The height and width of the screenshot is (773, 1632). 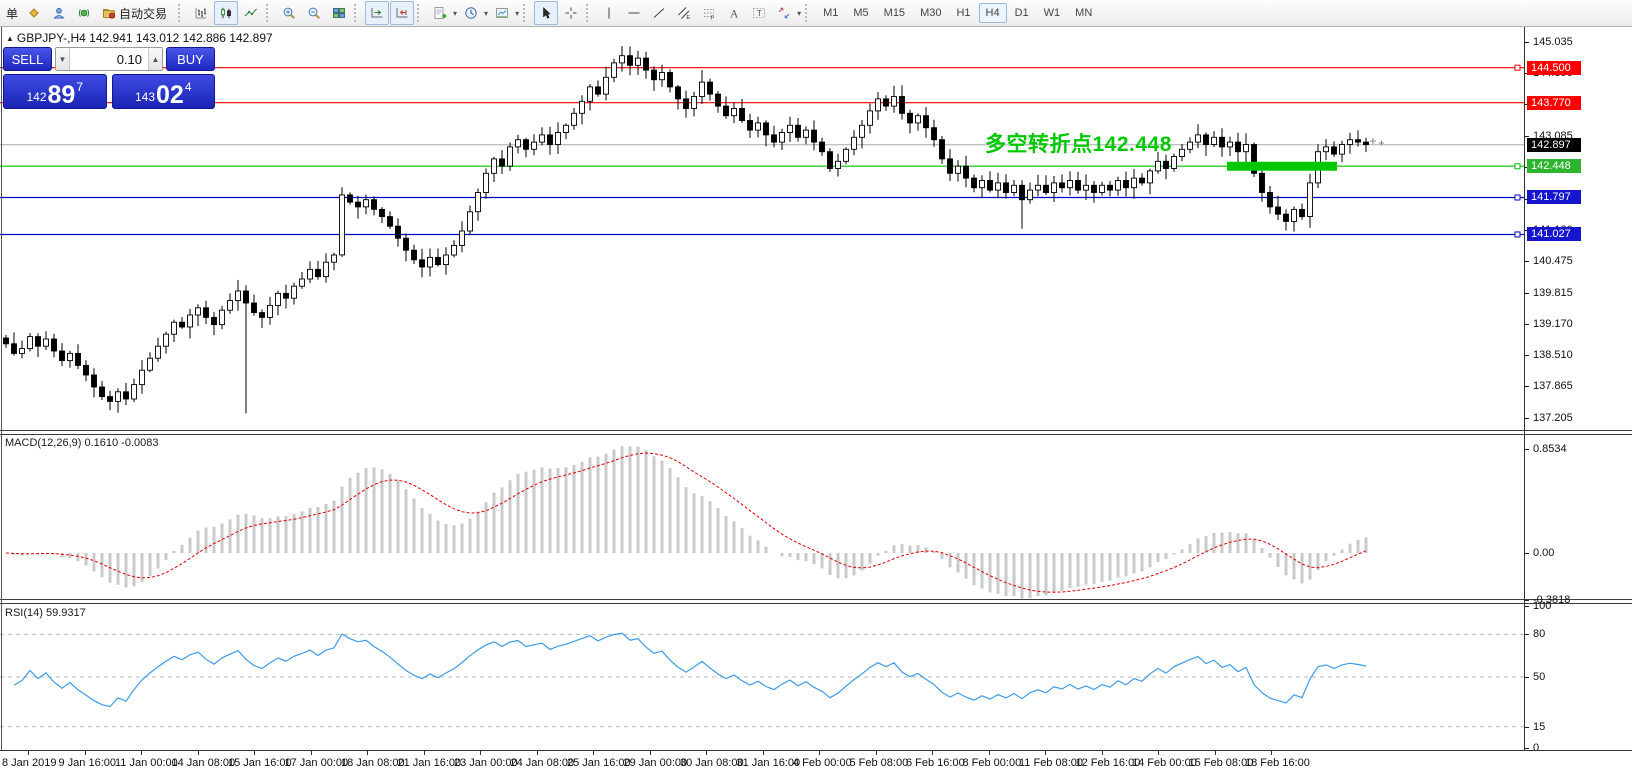 I want to click on timeframe-button-h1: H1, so click(x=963, y=13).